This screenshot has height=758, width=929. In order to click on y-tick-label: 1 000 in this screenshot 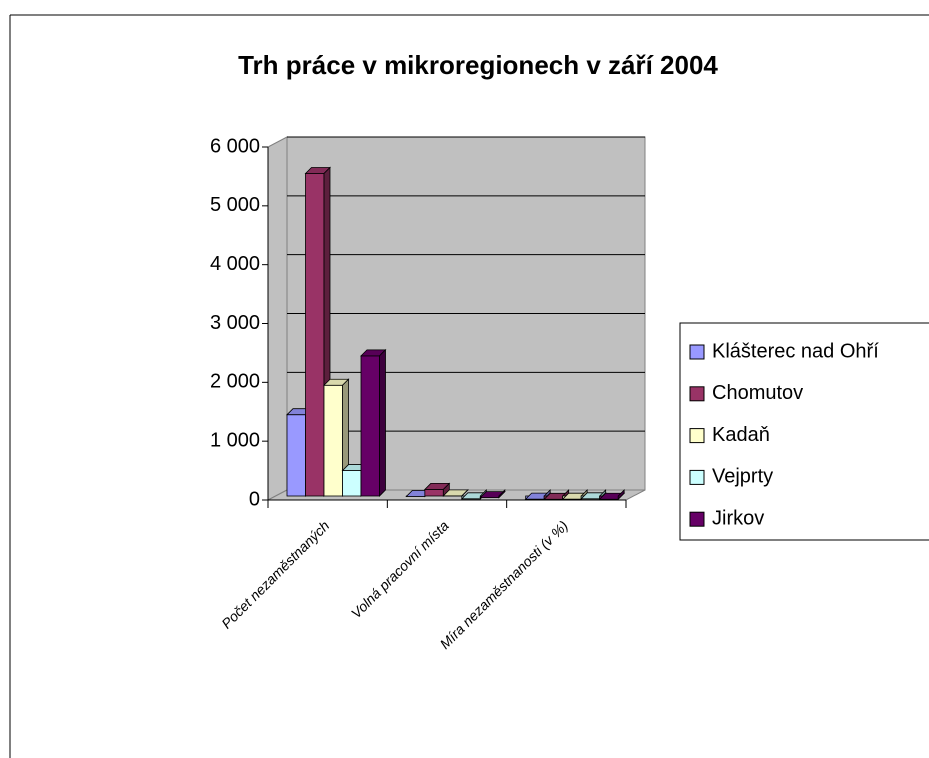, I will do `click(235, 440)`.